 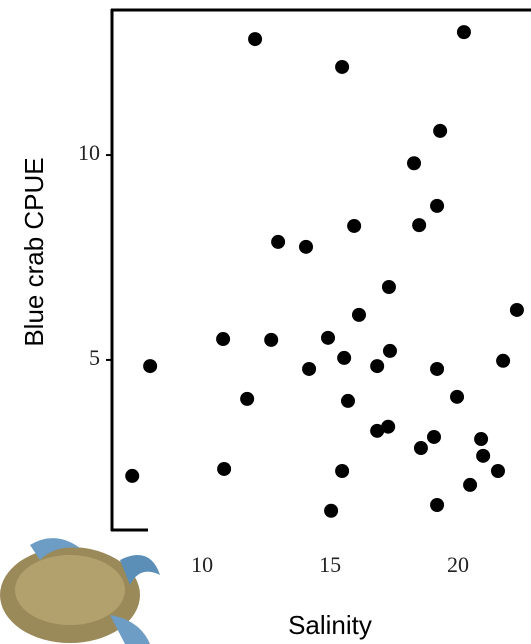 What do you see at coordinates (89, 152) in the screenshot?
I see `y-tick-label: 10` at bounding box center [89, 152].